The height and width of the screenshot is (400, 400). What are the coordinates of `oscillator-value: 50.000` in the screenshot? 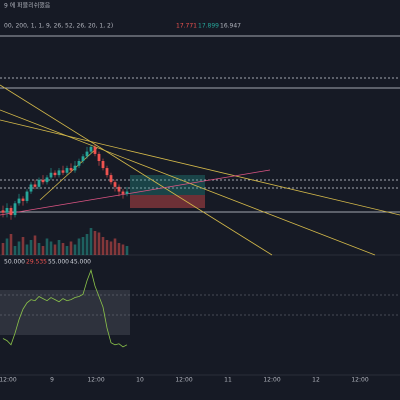 It's located at (14, 262).